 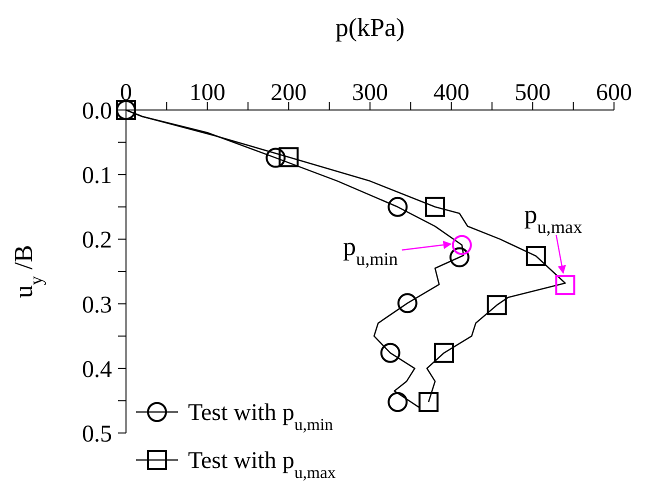 What do you see at coordinates (97, 435) in the screenshot?
I see `y-tick-label: 0.5` at bounding box center [97, 435].